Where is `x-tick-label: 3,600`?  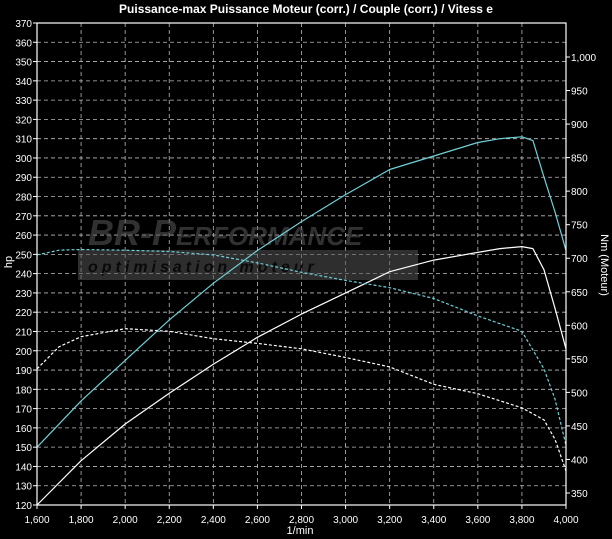 x-tick-label: 3,600 is located at coordinates (477, 520).